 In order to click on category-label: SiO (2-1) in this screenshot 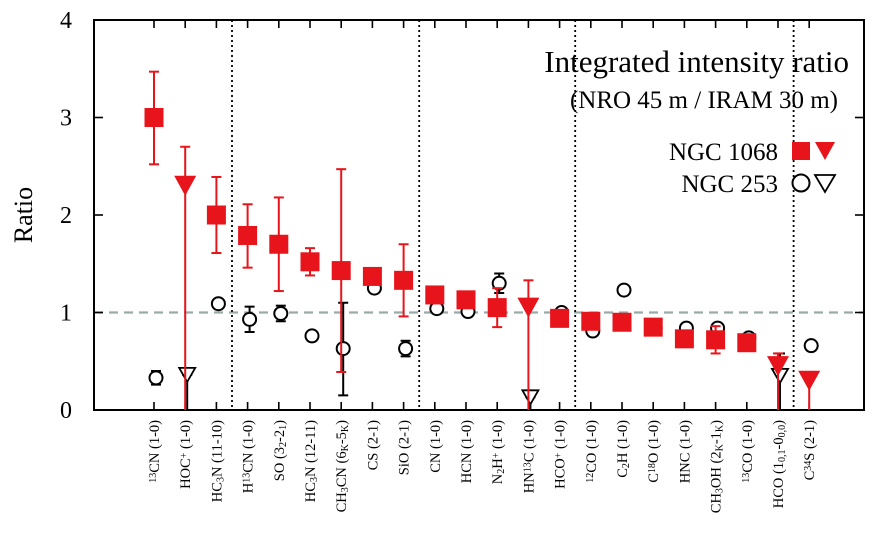, I will do `click(405, 447)`.